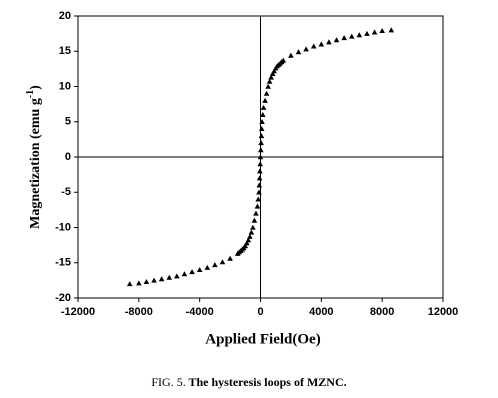 The height and width of the screenshot is (398, 498). What do you see at coordinates (268, 382) in the screenshot?
I see `caption-text: The hysteresis loops of MZNC.` at bounding box center [268, 382].